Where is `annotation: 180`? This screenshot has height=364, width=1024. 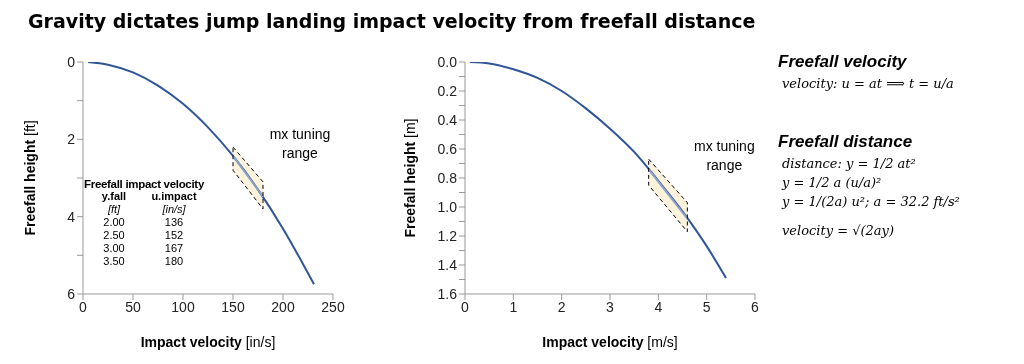
annotation: 180 is located at coordinates (174, 261).